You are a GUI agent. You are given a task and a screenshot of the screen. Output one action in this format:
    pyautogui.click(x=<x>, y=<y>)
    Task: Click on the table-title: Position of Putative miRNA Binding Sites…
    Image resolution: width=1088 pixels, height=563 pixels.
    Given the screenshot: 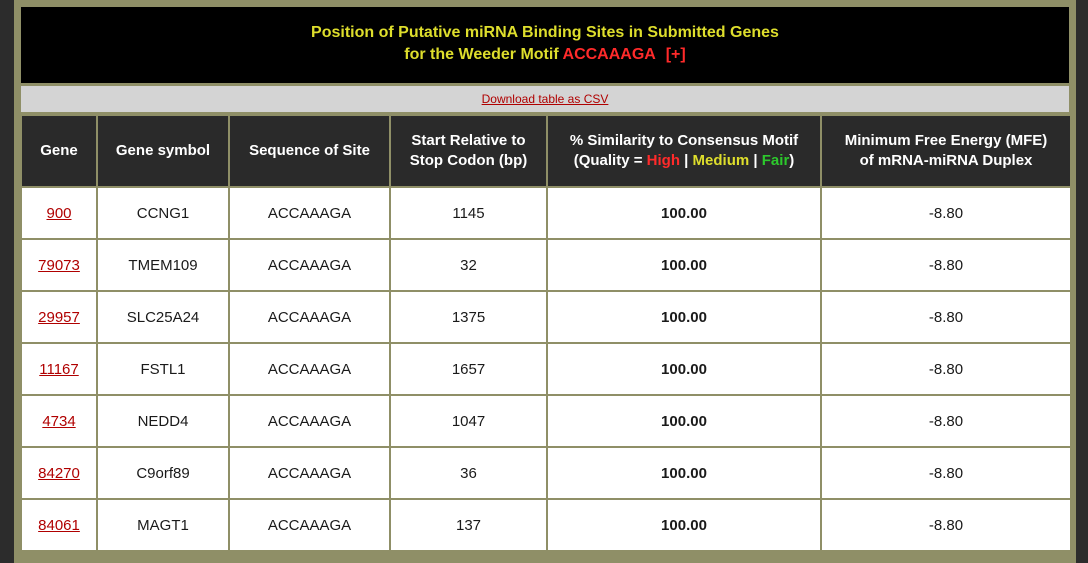 What is the action you would take?
    pyautogui.click(x=545, y=45)
    